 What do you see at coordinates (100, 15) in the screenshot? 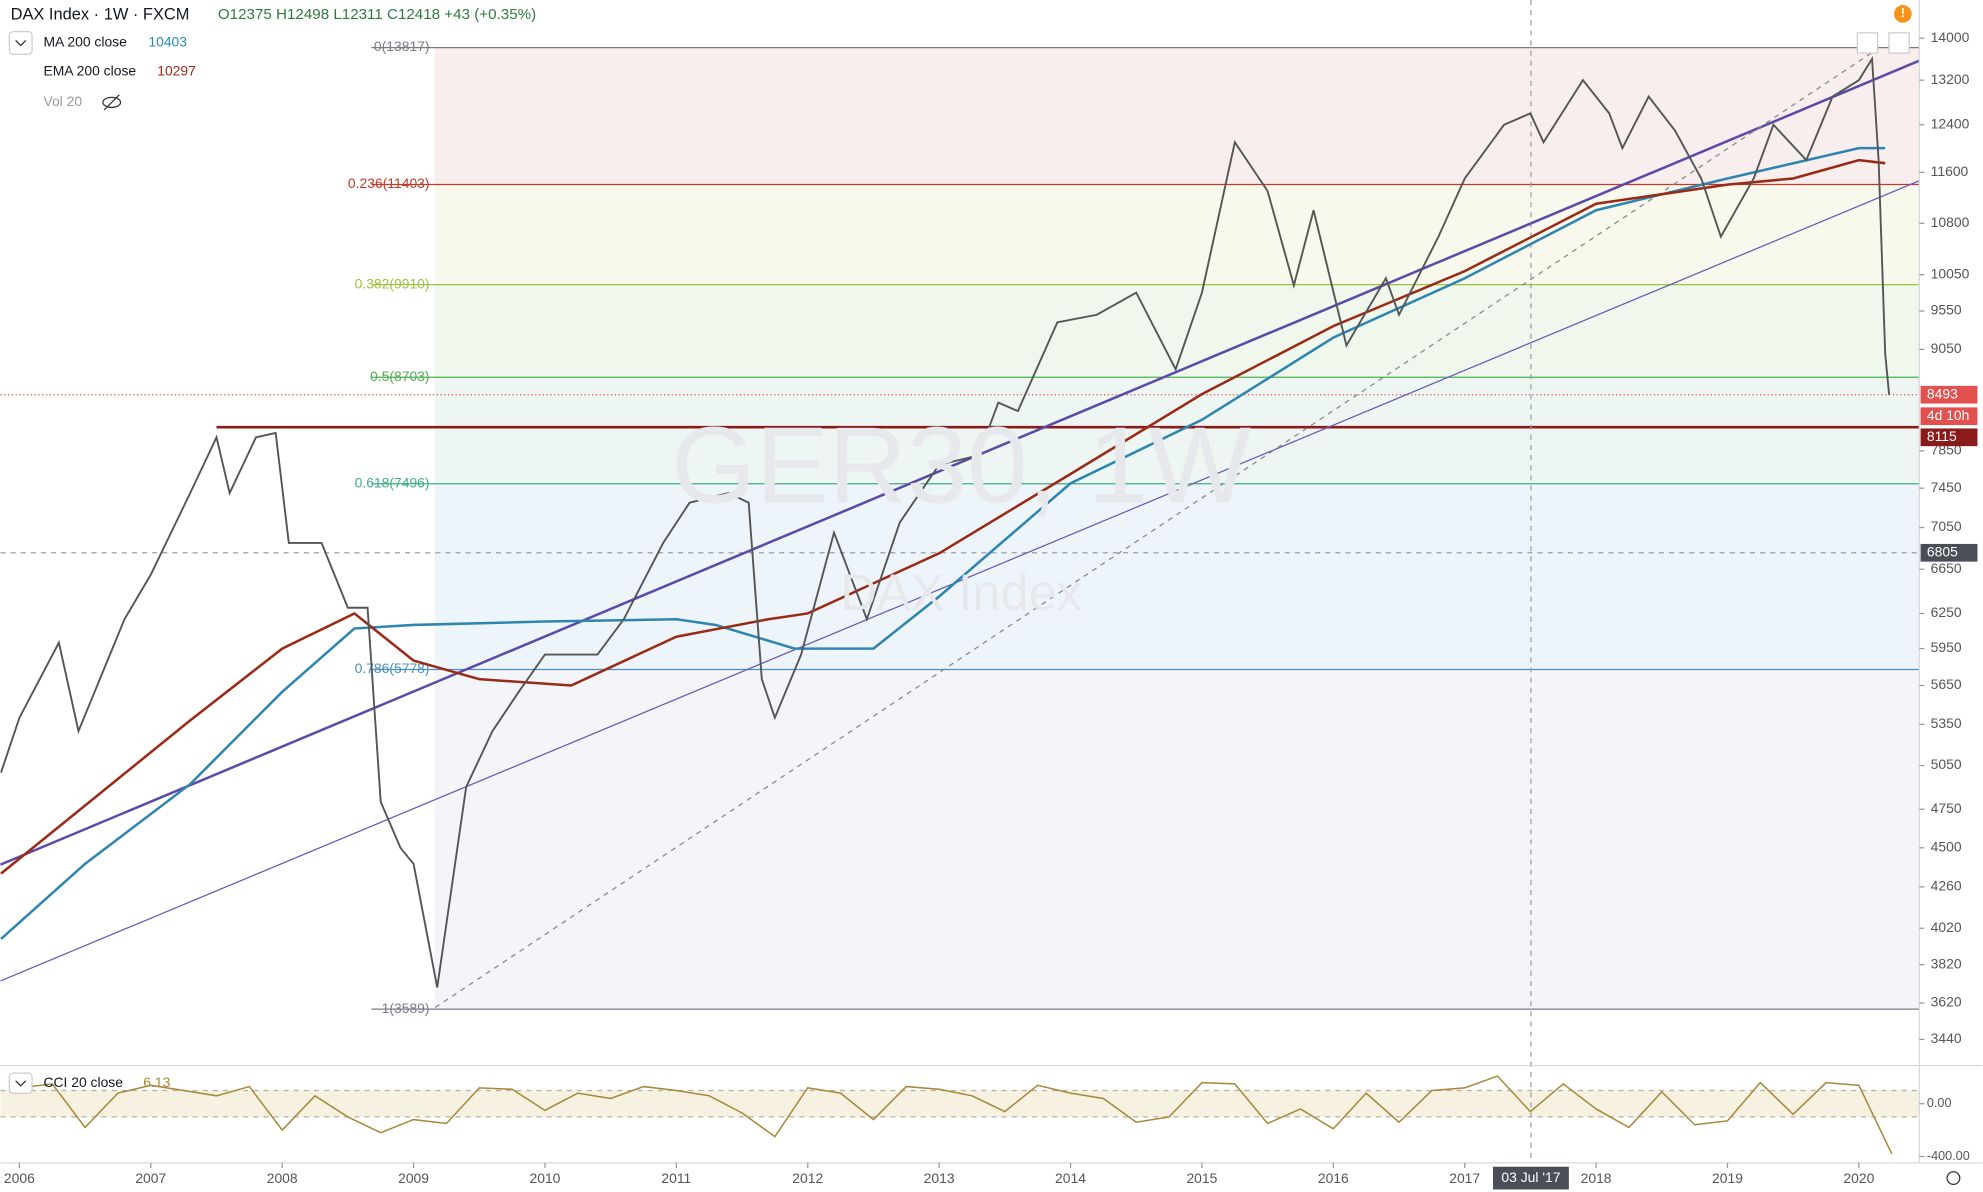
I see `symbol: DAX Index · 1W · FXCM` at bounding box center [100, 15].